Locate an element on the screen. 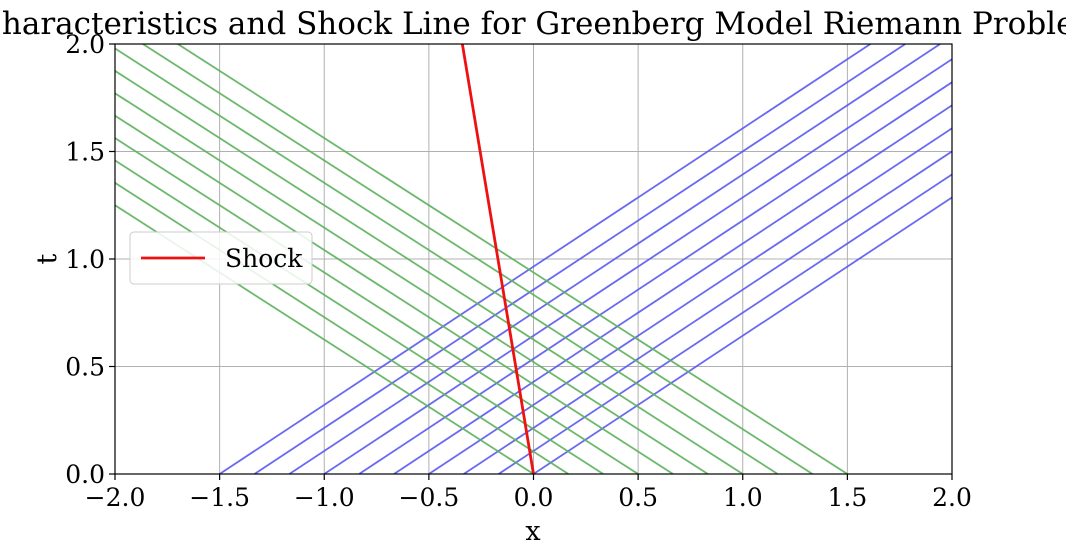 This screenshot has width=1066, height=553. y-tick-label: 0.5 is located at coordinates (85, 367).